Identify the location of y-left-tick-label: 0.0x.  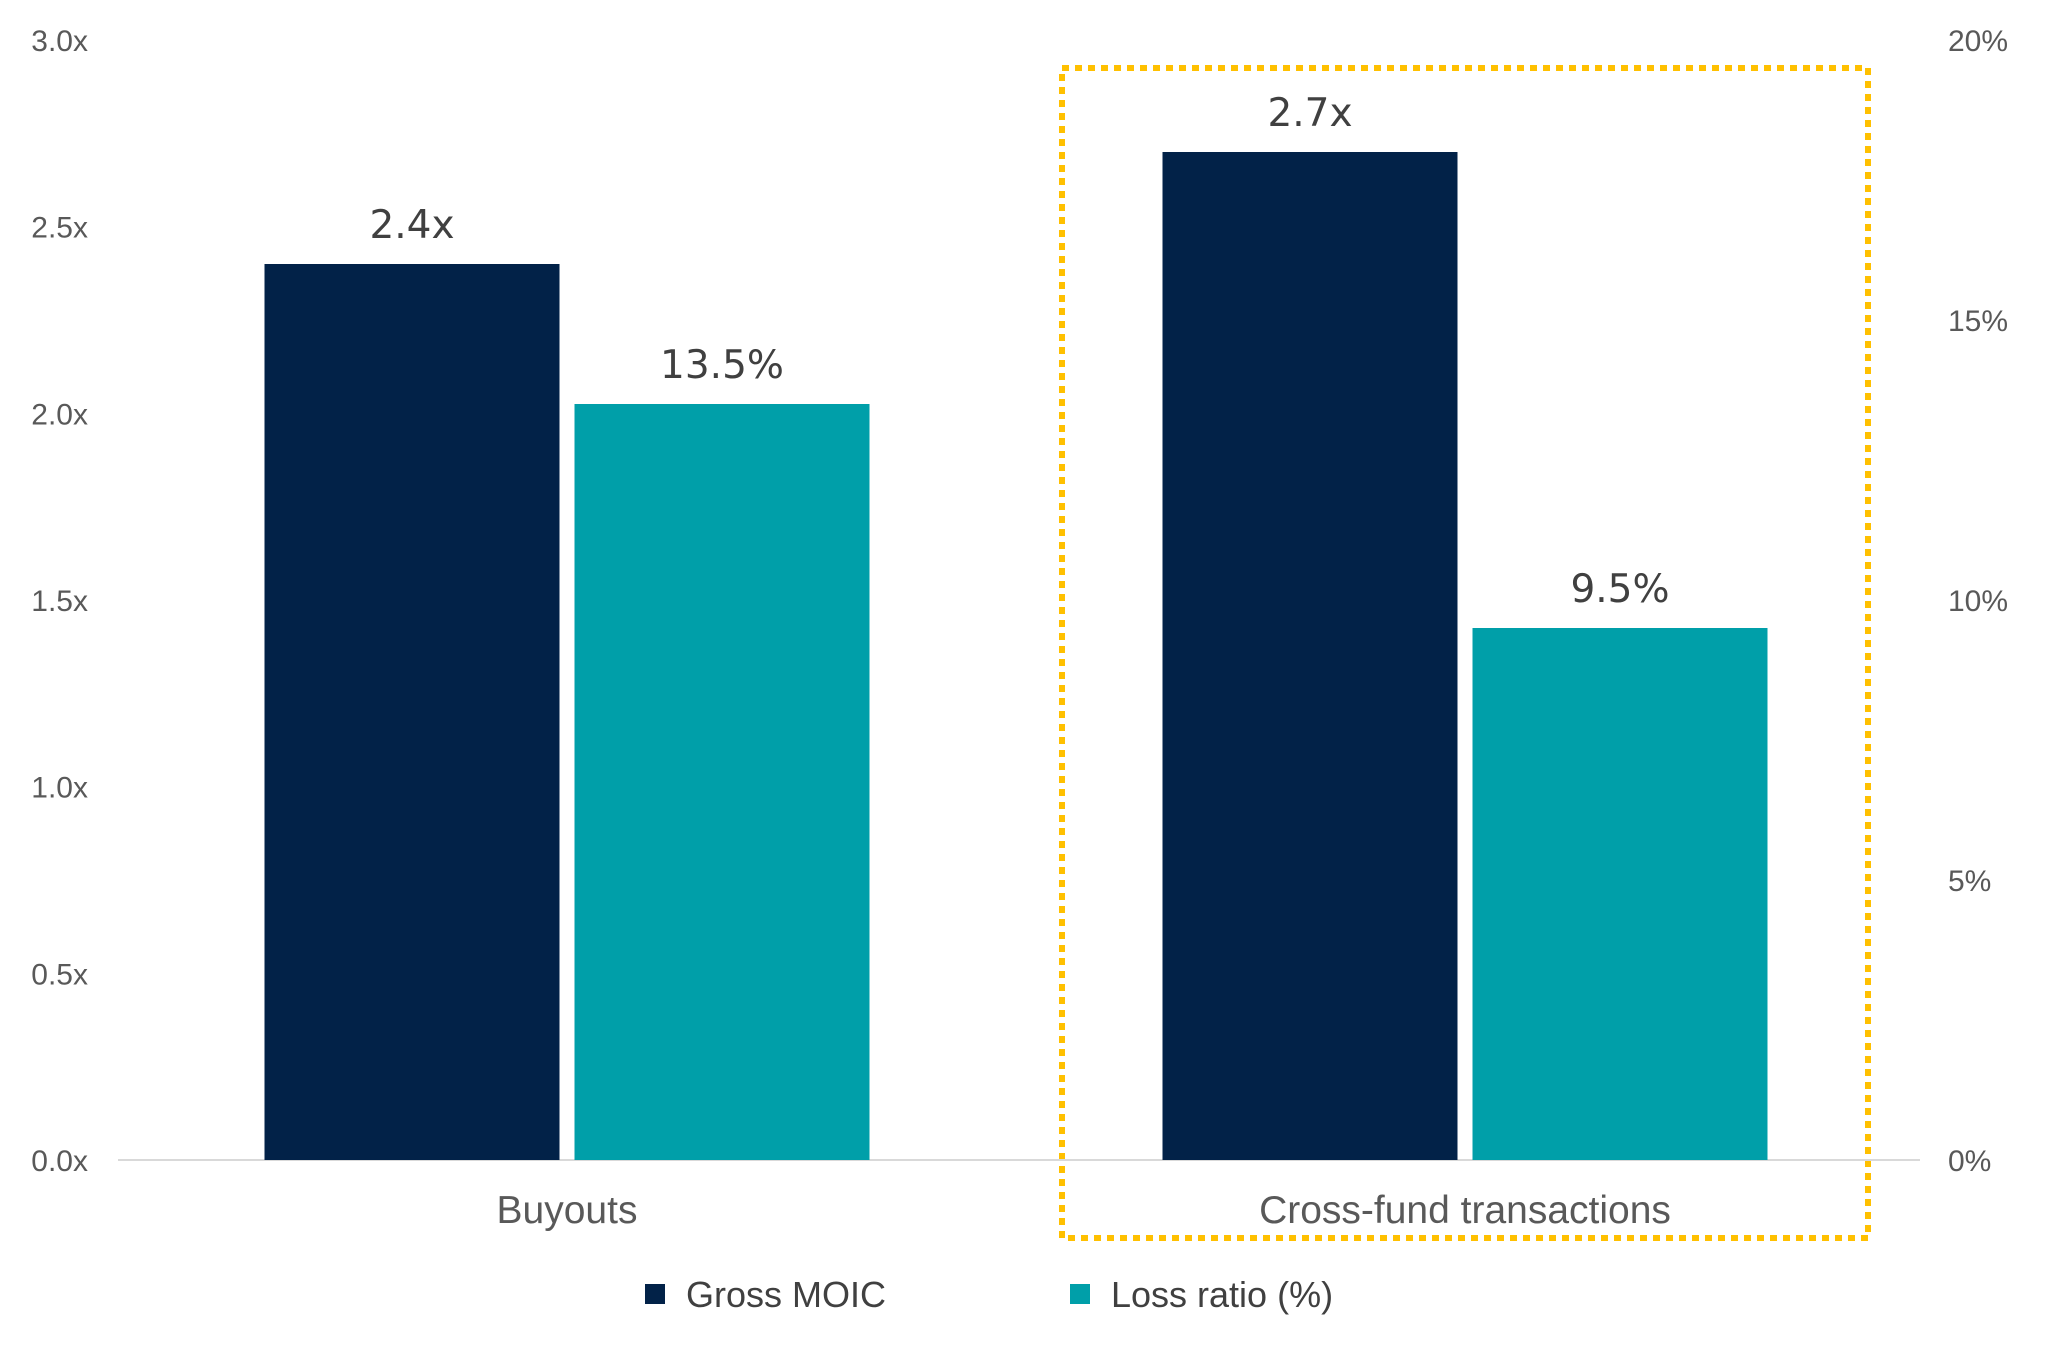
(59, 1161).